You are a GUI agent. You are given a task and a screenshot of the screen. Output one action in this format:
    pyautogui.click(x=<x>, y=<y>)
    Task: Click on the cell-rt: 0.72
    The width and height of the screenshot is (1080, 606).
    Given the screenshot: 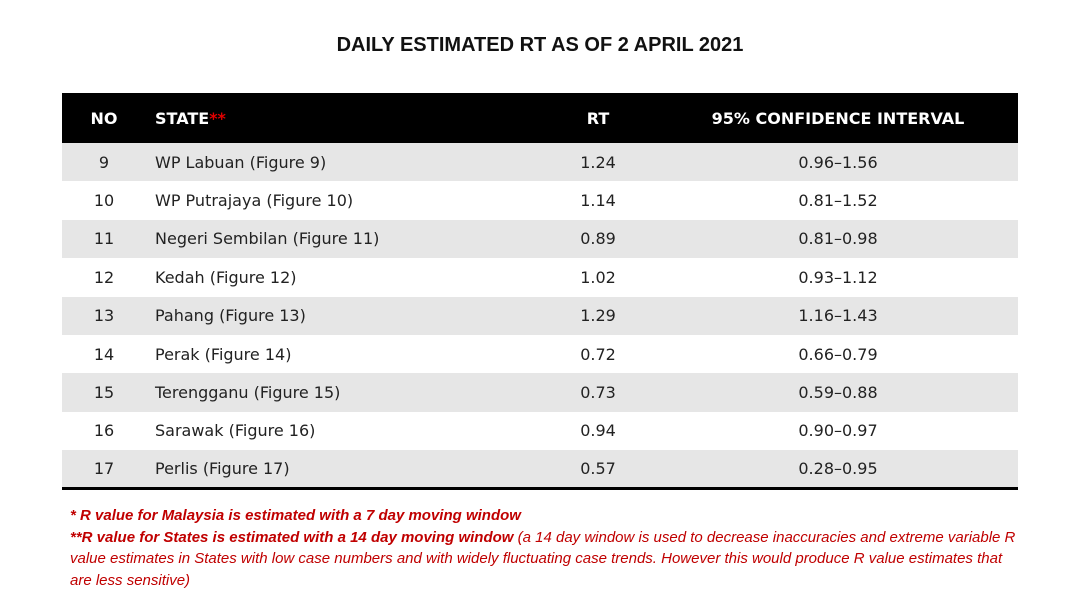 What is the action you would take?
    pyautogui.click(x=598, y=354)
    